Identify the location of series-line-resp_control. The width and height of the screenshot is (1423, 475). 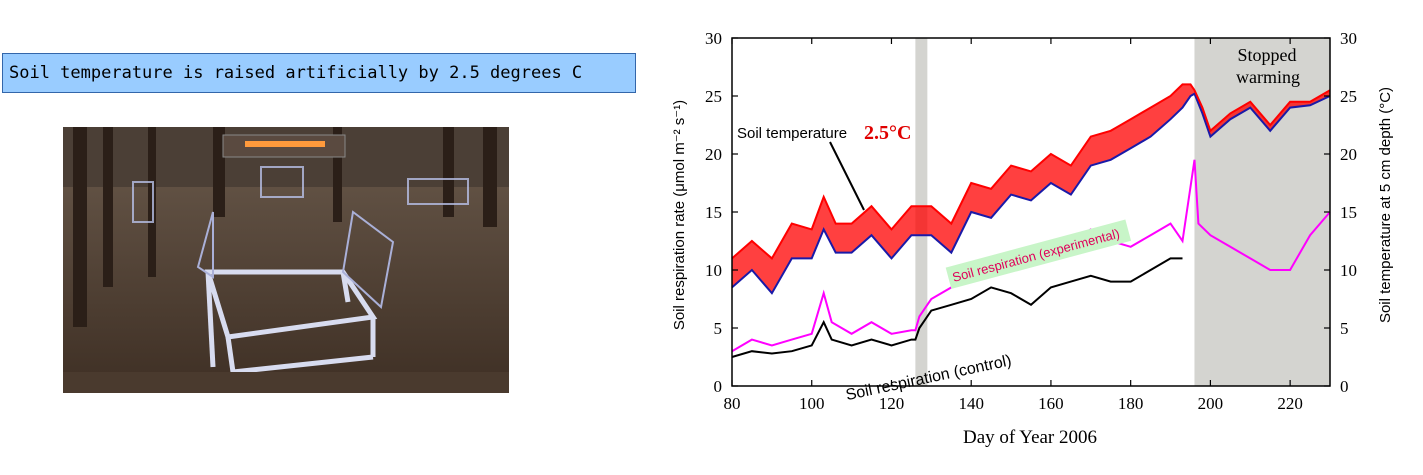
(957, 307).